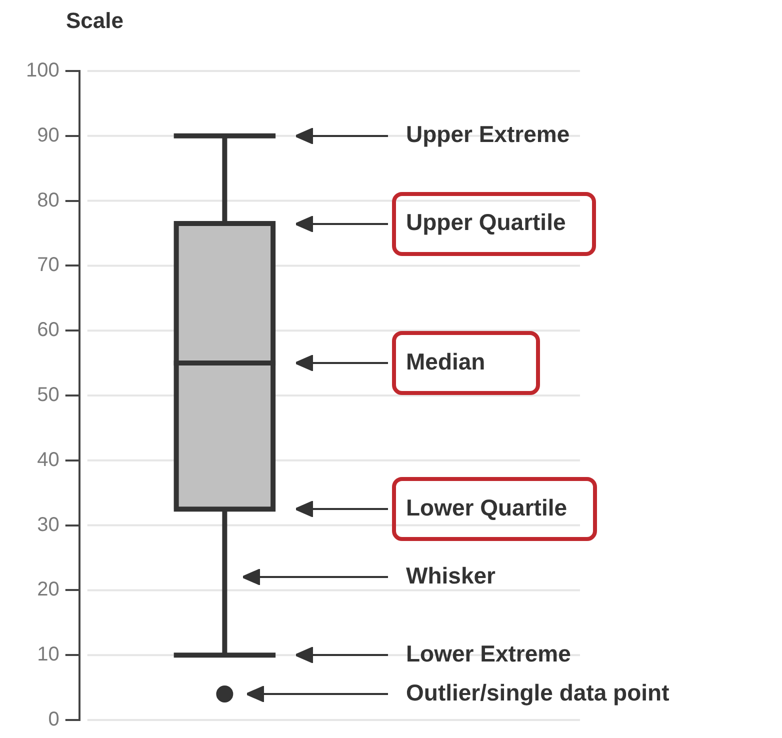 The image size is (782, 738). What do you see at coordinates (48, 525) in the screenshot?
I see `y-tick-label: 30` at bounding box center [48, 525].